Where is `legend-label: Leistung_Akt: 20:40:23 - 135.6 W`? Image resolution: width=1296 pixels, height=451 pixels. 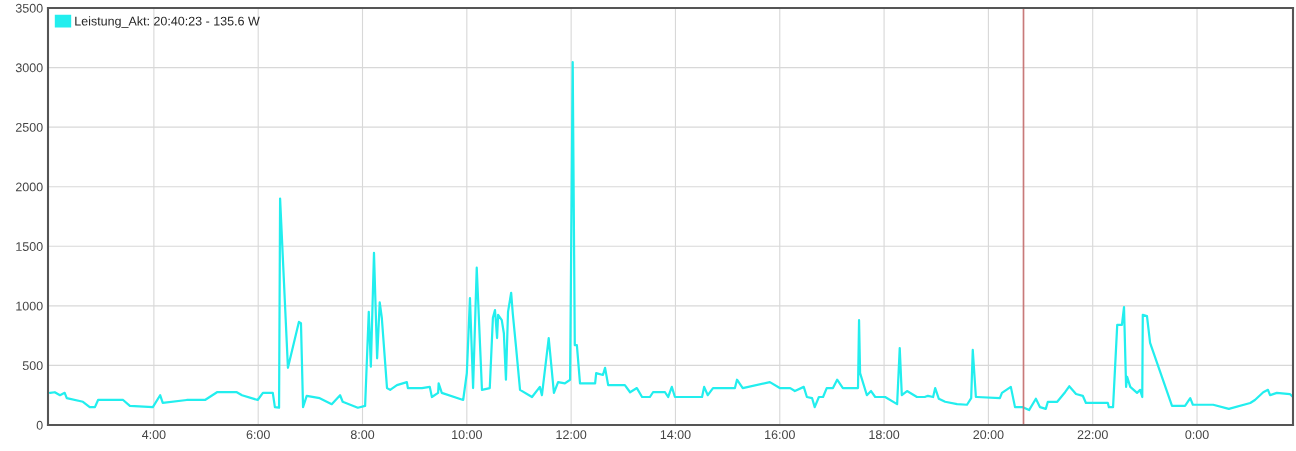
legend-label: Leistung_Akt: 20:40:23 - 135.6 W is located at coordinates (167, 22).